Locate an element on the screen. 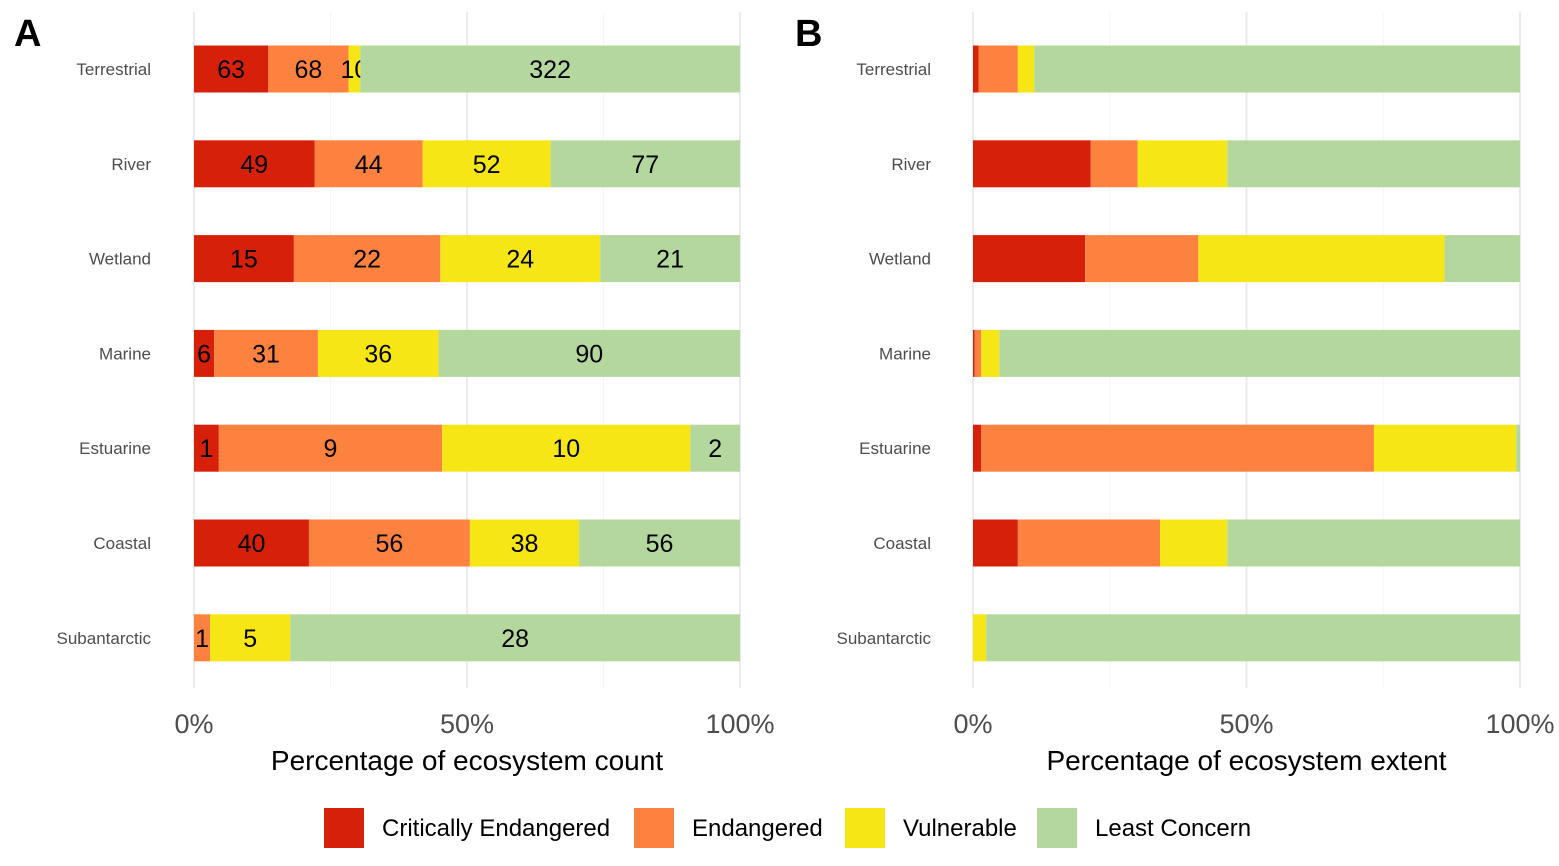  value-label-wetland-vulnerable: 24 is located at coordinates (520, 260).